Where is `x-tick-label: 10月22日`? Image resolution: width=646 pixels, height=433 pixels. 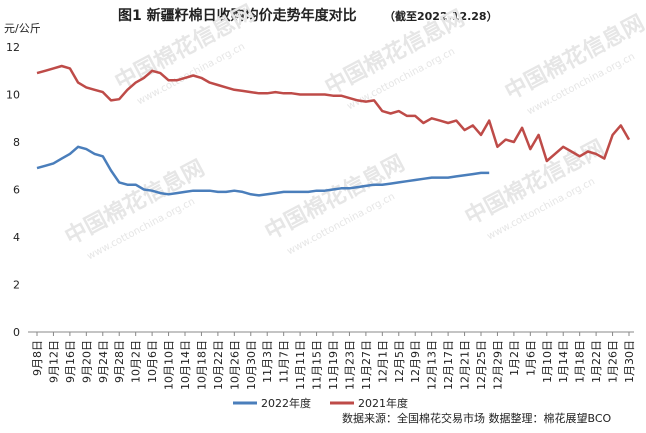 x-tick-label: 10月22日 is located at coordinates (218, 365).